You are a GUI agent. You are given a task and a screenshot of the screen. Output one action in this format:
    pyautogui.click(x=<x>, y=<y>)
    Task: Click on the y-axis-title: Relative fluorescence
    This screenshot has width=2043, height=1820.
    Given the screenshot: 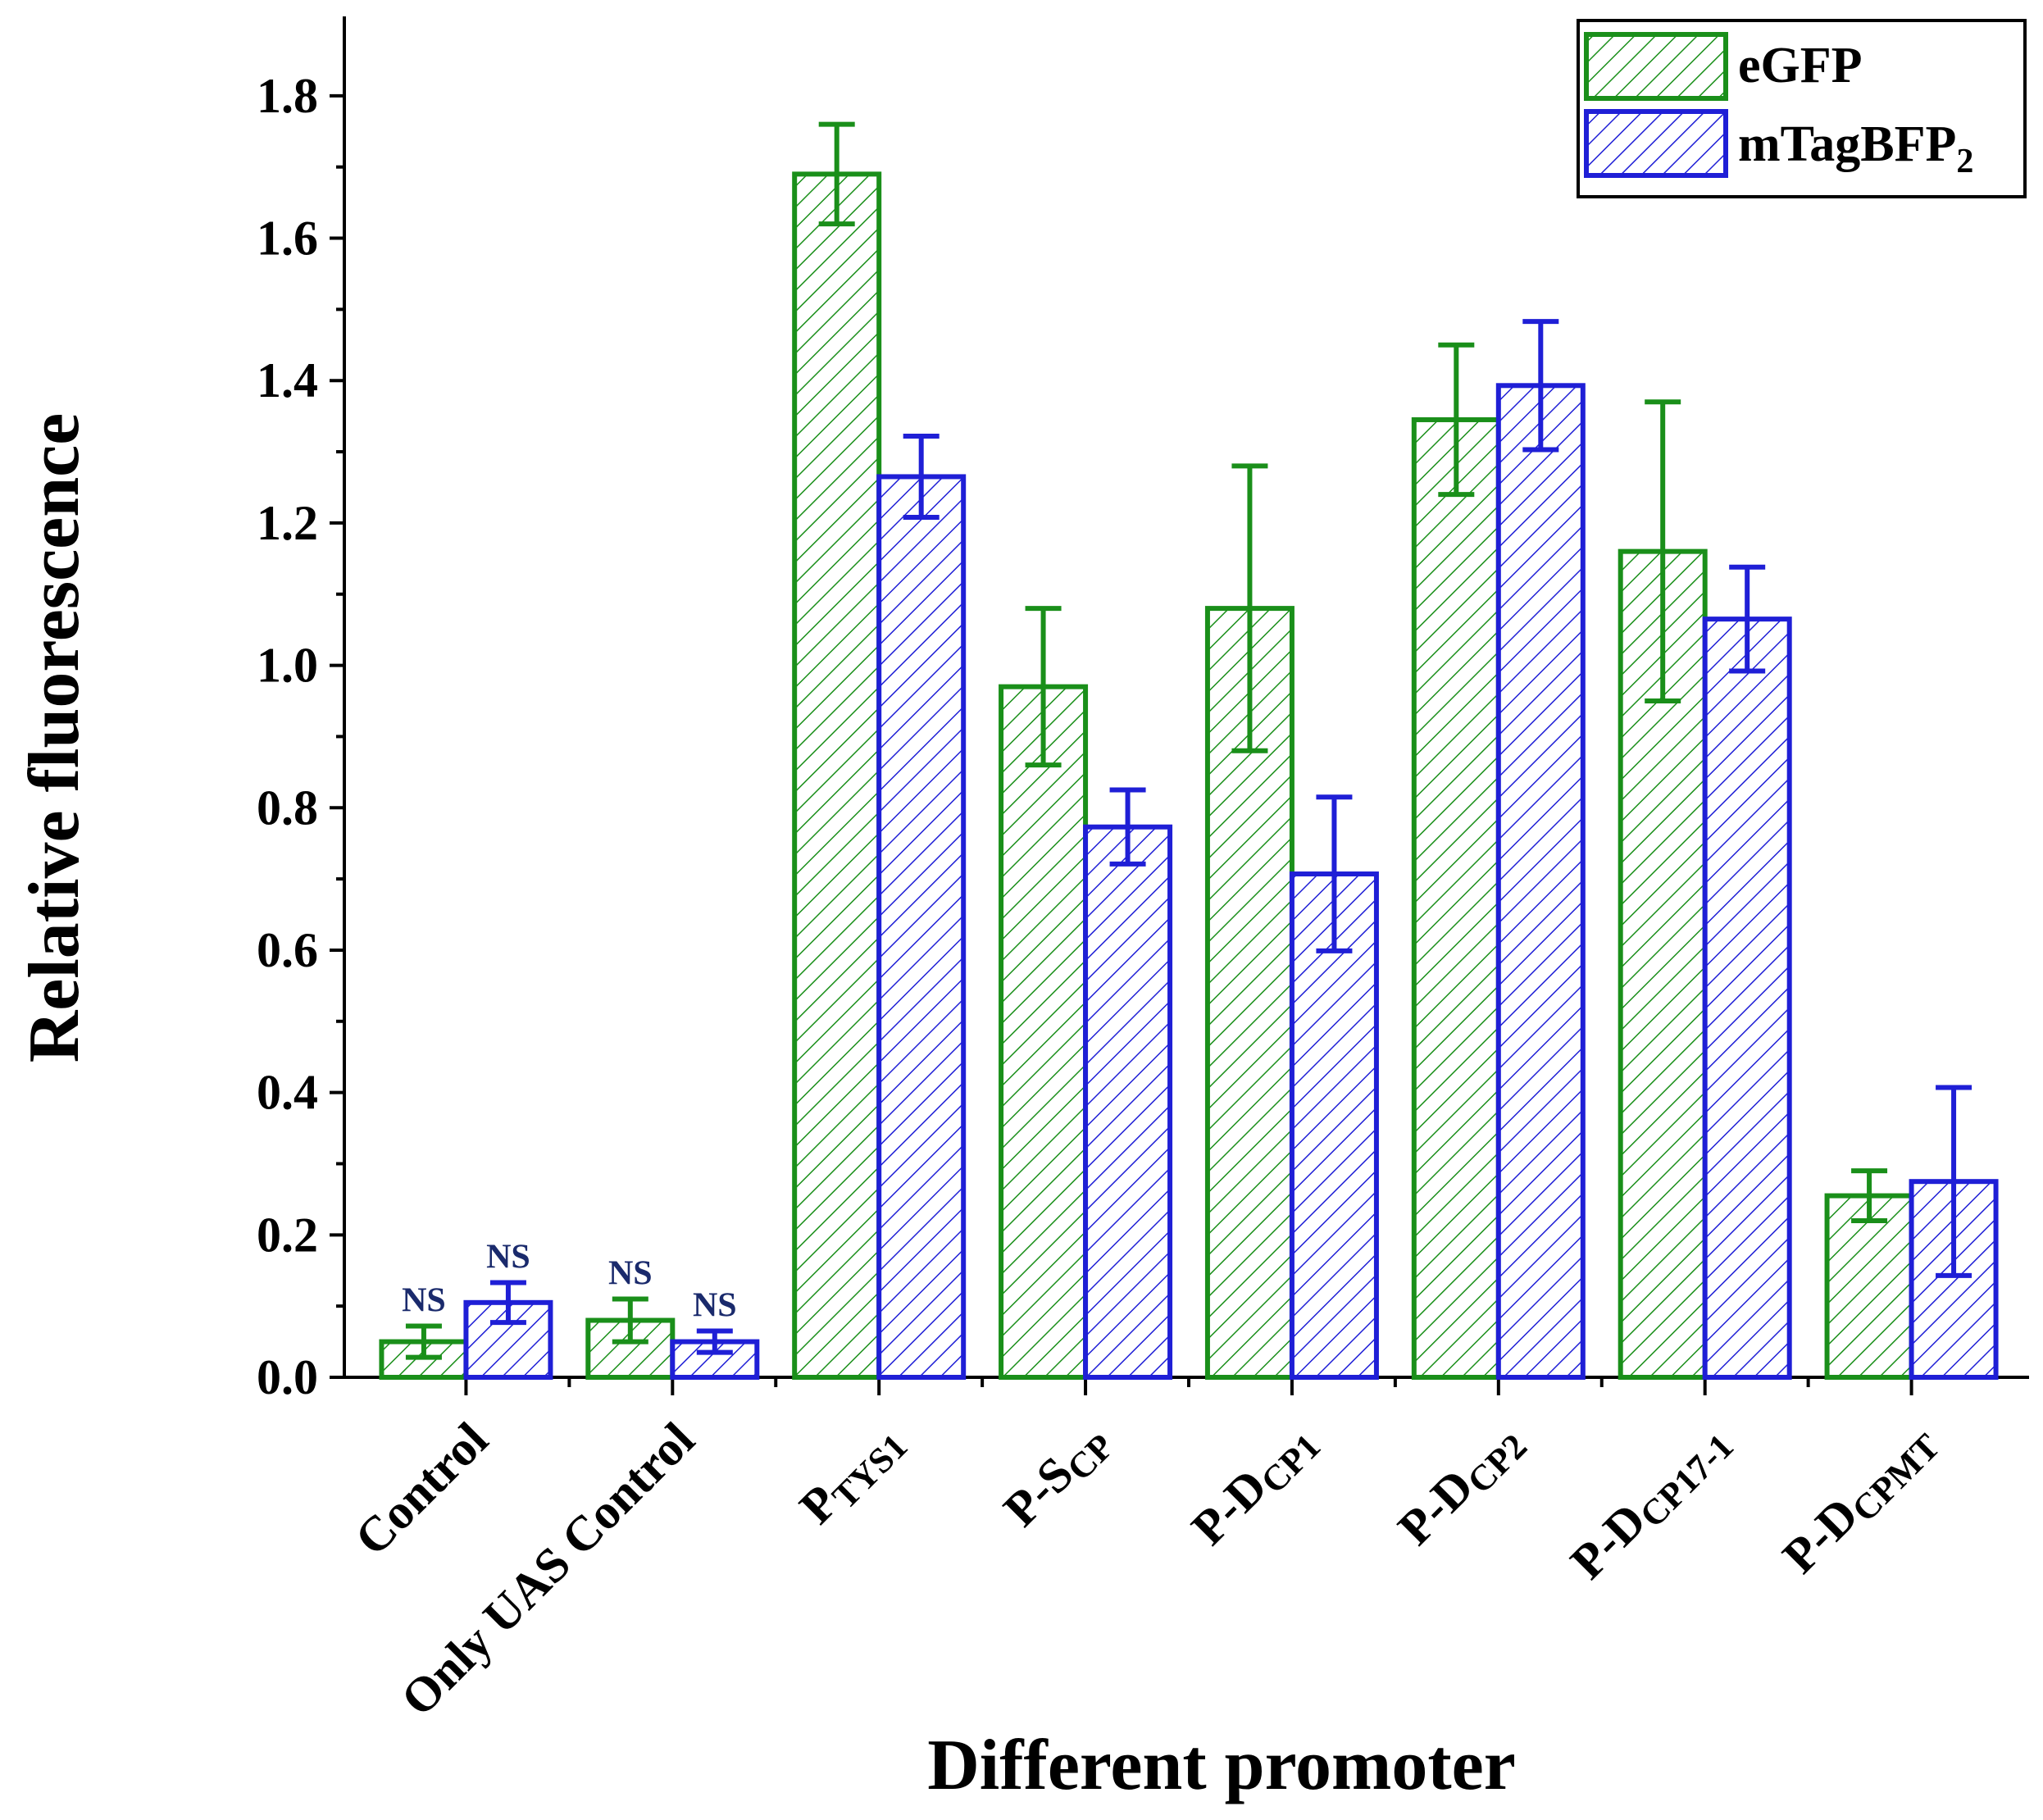 What is the action you would take?
    pyautogui.click(x=54, y=738)
    